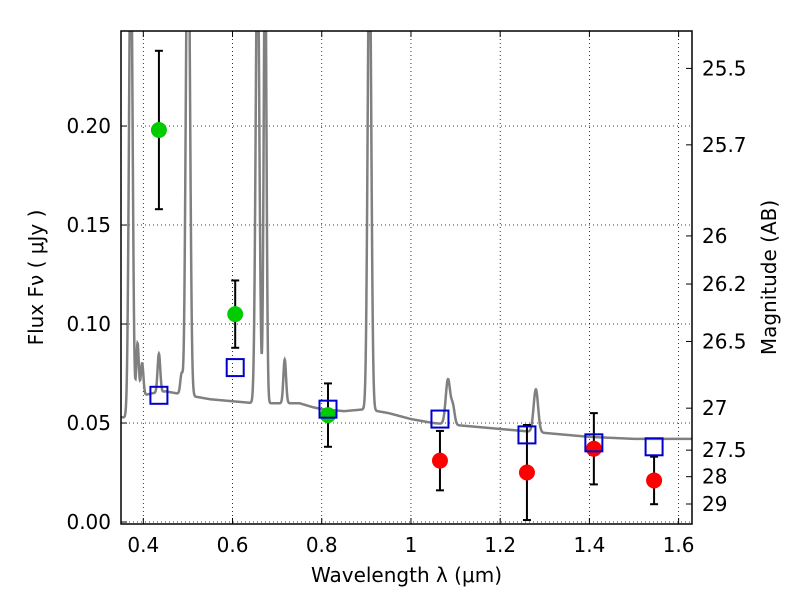 This screenshot has height=600, width=800. Describe the element at coordinates (406, 575) in the screenshot. I see `x-axis-label: Wavelength λ (μm)` at that location.